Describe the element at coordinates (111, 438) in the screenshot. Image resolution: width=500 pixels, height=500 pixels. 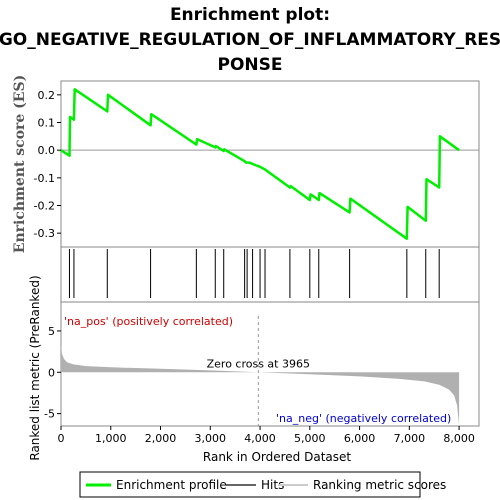
I see `x-tick-label: 1,000` at that location.